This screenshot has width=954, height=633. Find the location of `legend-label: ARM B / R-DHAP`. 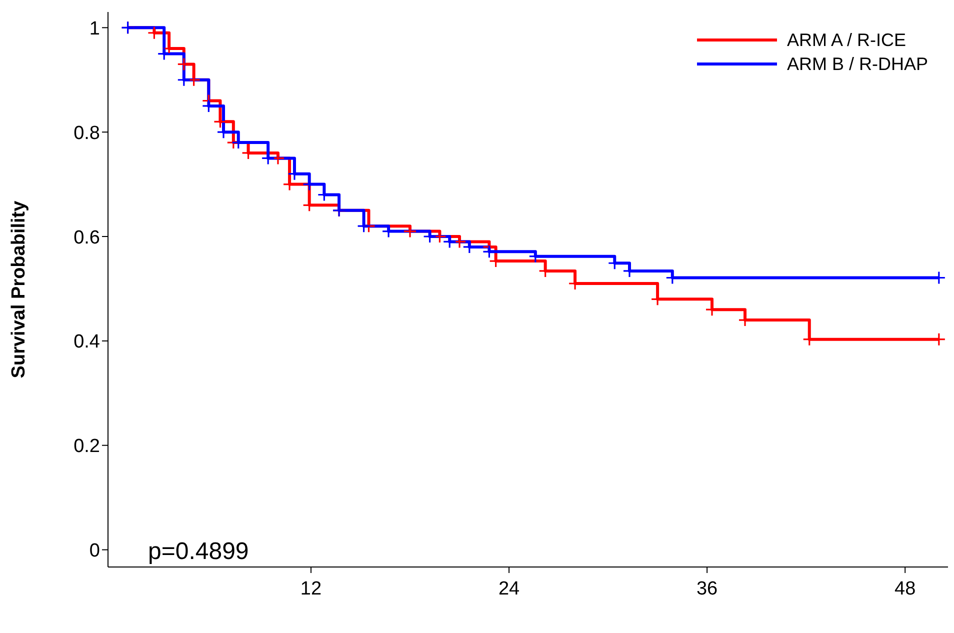

legend-label: ARM B / R-DHAP is located at coordinates (857, 64).